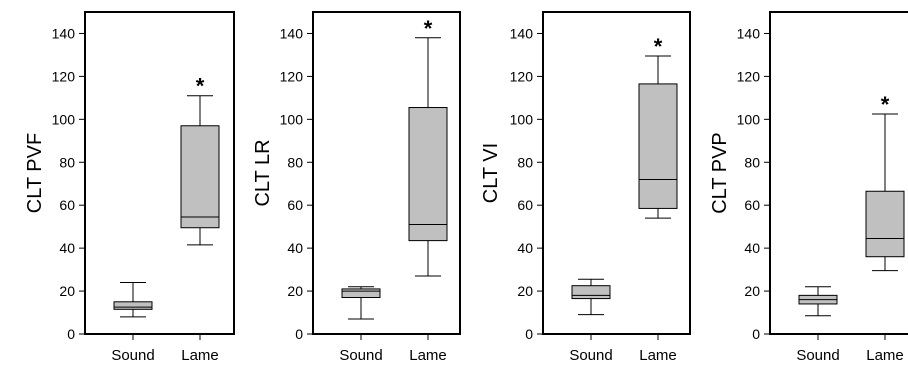  Describe the element at coordinates (263, 172) in the screenshot. I see `y-axis-title: CLT LR` at that location.